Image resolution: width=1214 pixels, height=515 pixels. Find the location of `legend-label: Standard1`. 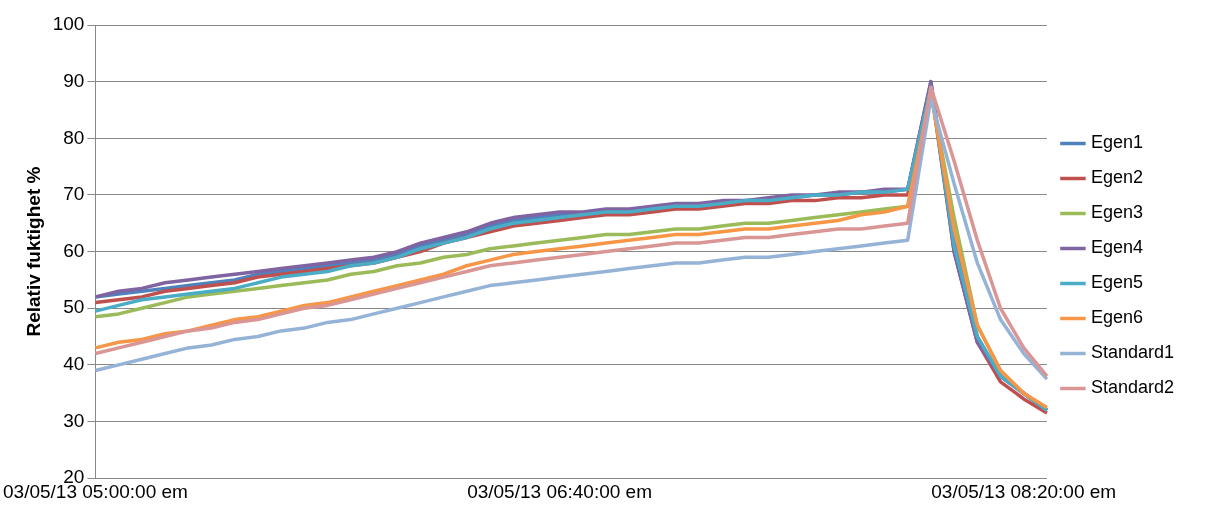

legend-label: Standard1 is located at coordinates (1132, 352).